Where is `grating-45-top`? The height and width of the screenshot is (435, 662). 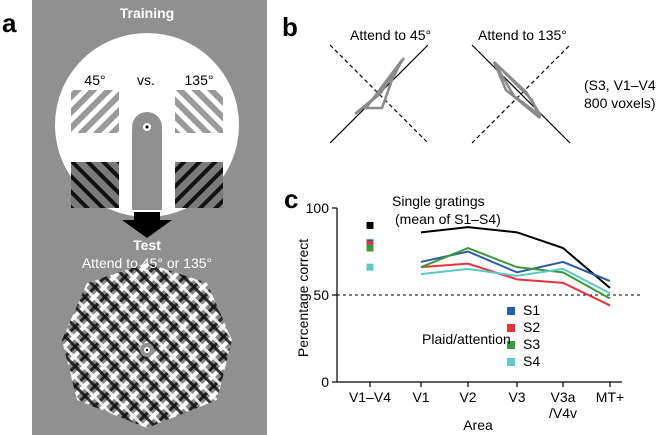 grating-45-top is located at coordinates (95, 111).